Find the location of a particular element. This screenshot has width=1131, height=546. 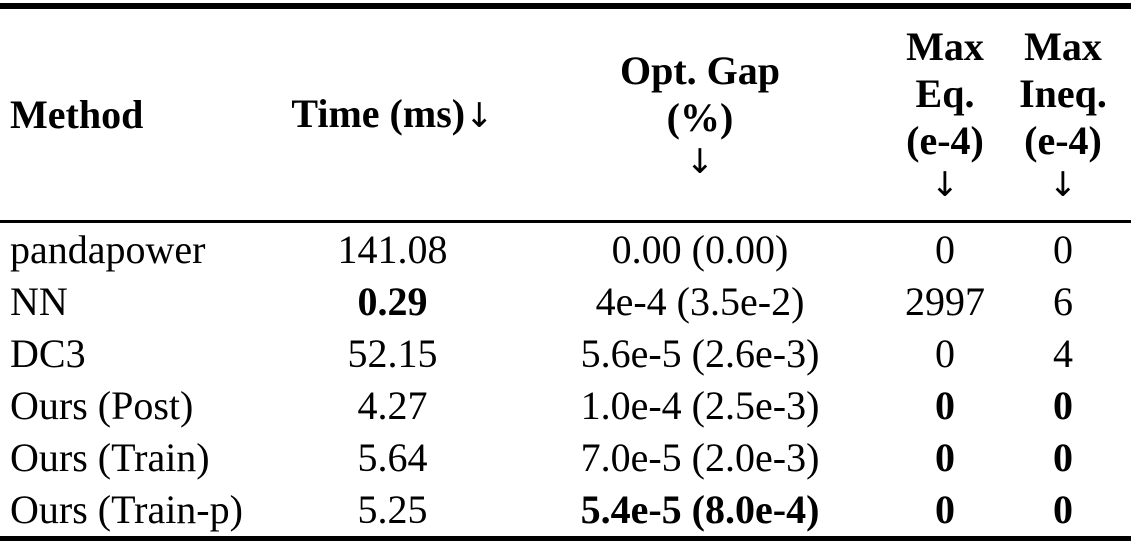

time-cell: 5.64 is located at coordinates (392, 457).